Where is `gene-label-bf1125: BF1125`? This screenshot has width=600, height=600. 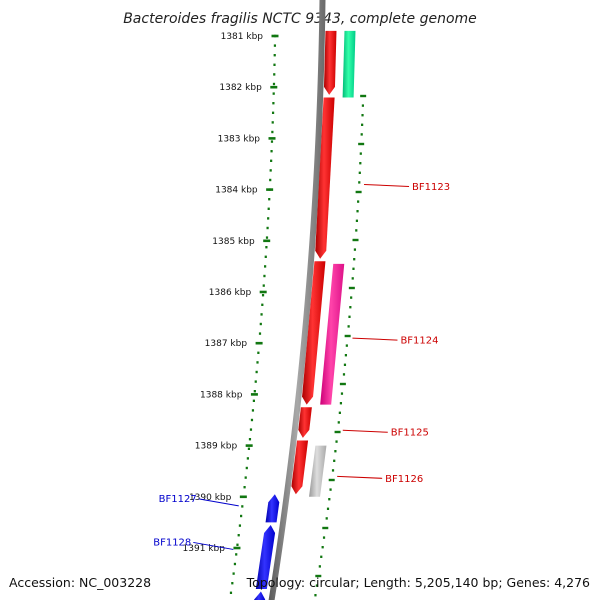 gene-label-bf1125: BF1125 is located at coordinates (385, 433).